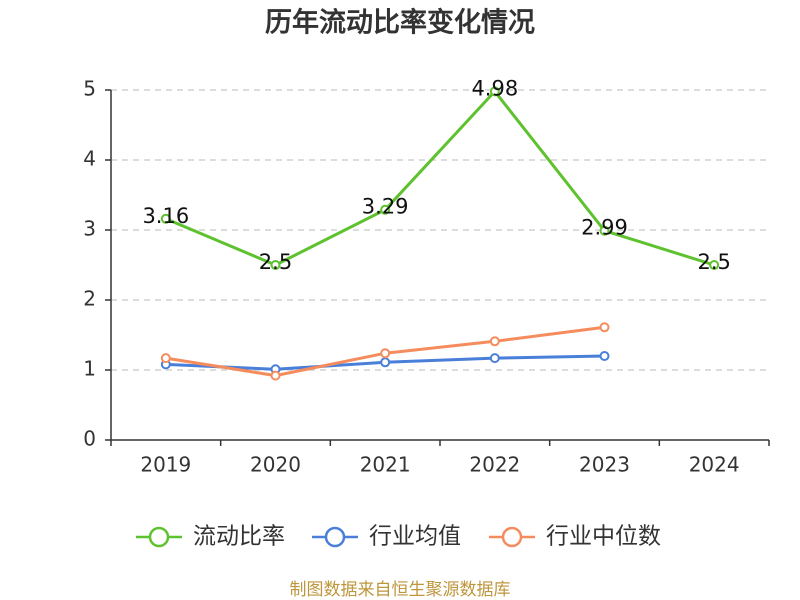 This screenshot has height=600, width=800. Describe the element at coordinates (165, 465) in the screenshot. I see `x-tick-label: 2019` at that location.